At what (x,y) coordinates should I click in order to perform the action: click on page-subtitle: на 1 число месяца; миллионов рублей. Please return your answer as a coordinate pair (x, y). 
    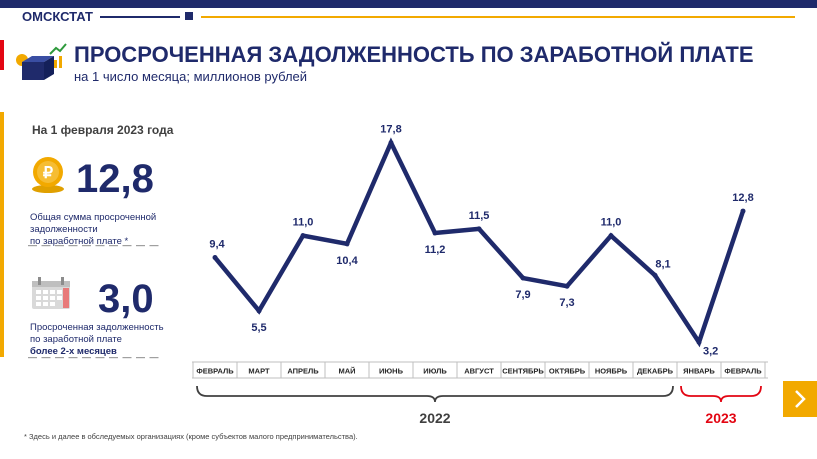
    Looking at the image, I should click on (191, 76).